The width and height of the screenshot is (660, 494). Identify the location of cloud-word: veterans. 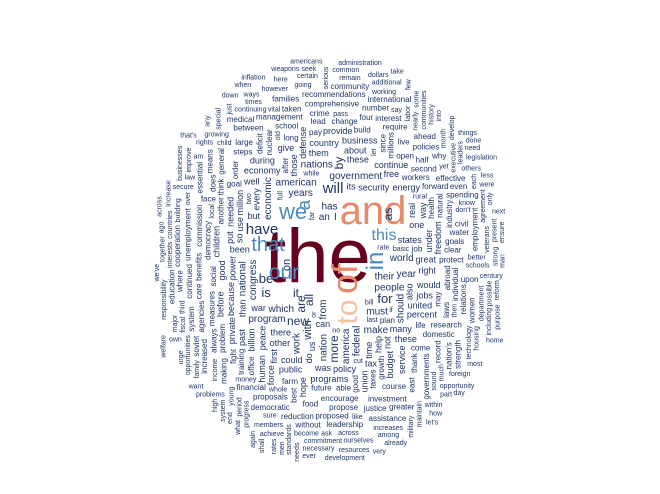
(487, 239).